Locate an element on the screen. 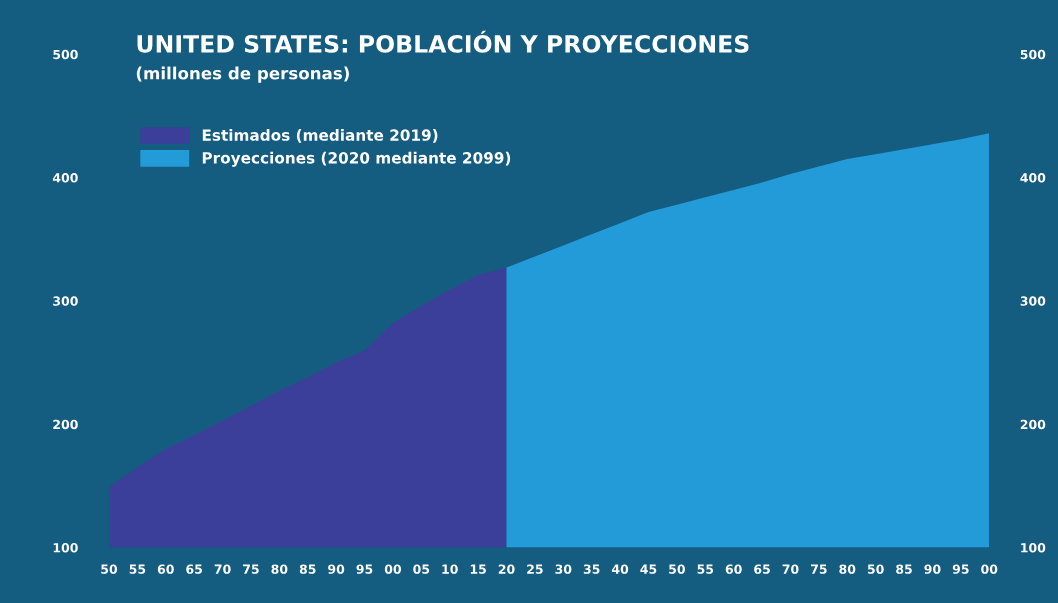  x-tick-label: 45 is located at coordinates (648, 569).